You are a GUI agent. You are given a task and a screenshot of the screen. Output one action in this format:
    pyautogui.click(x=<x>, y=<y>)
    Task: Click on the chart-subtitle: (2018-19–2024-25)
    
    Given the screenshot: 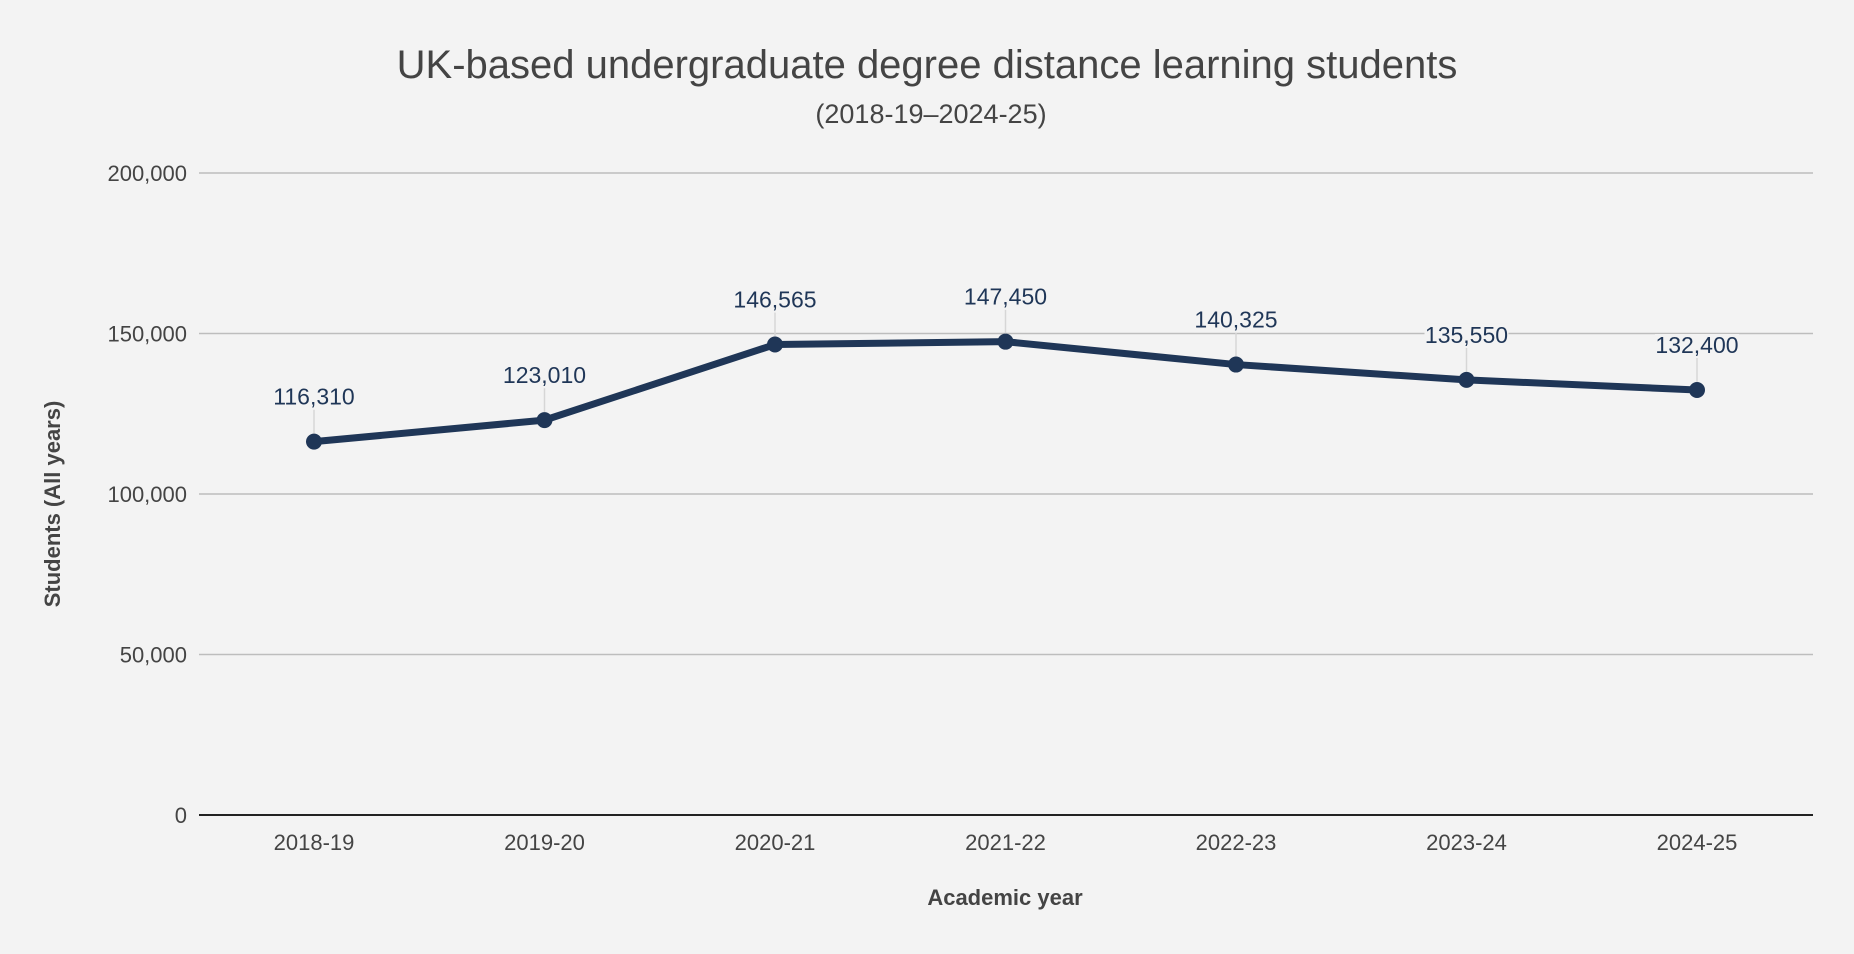 What is the action you would take?
    pyautogui.click(x=930, y=114)
    